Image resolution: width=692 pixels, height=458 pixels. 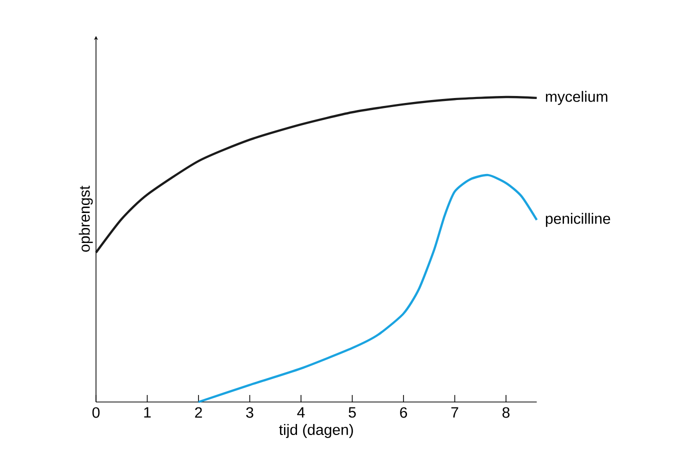 I want to click on x-tick-label: 6, so click(x=404, y=412).